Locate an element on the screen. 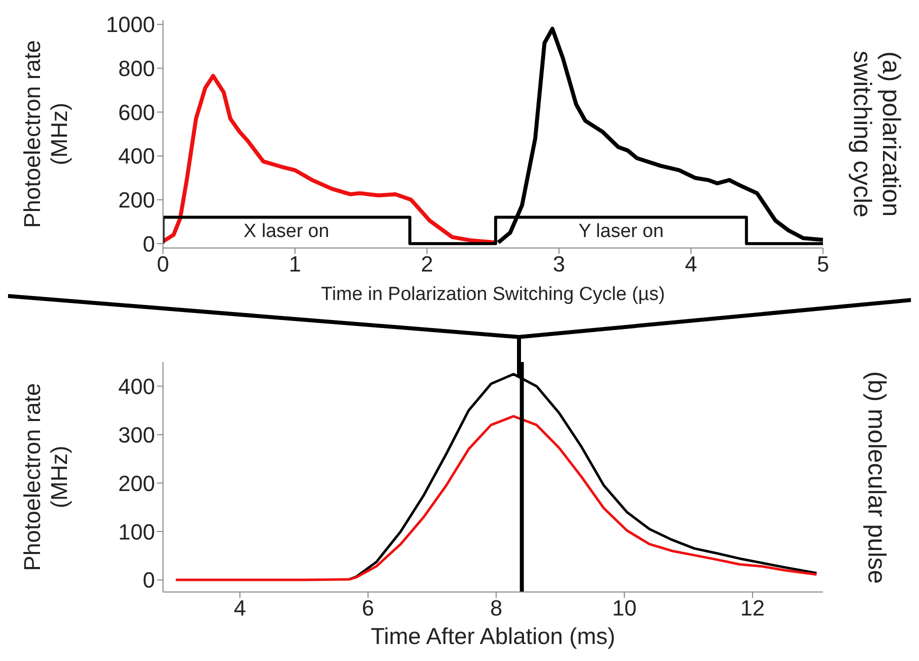 The width and height of the screenshot is (919, 661). x-axis-title: Time After Ablation (ms) is located at coordinates (493, 636).